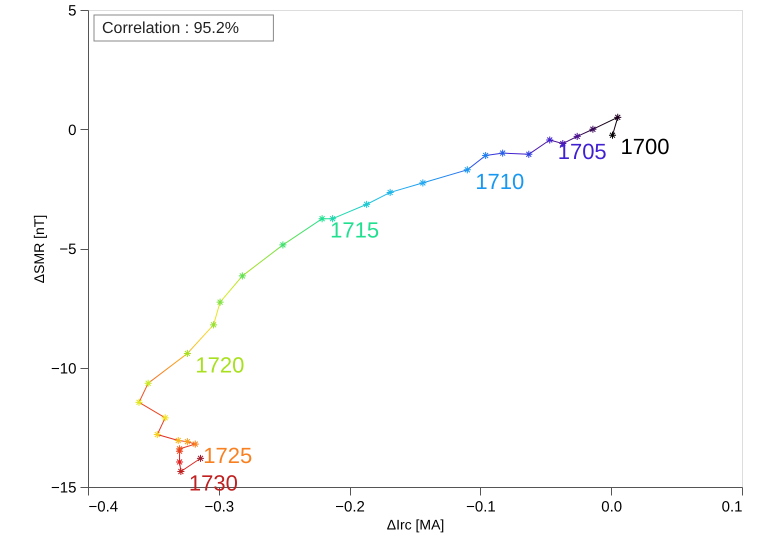 The image size is (757, 539). What do you see at coordinates (219, 365) in the screenshot?
I see `annotation: 1720` at bounding box center [219, 365].